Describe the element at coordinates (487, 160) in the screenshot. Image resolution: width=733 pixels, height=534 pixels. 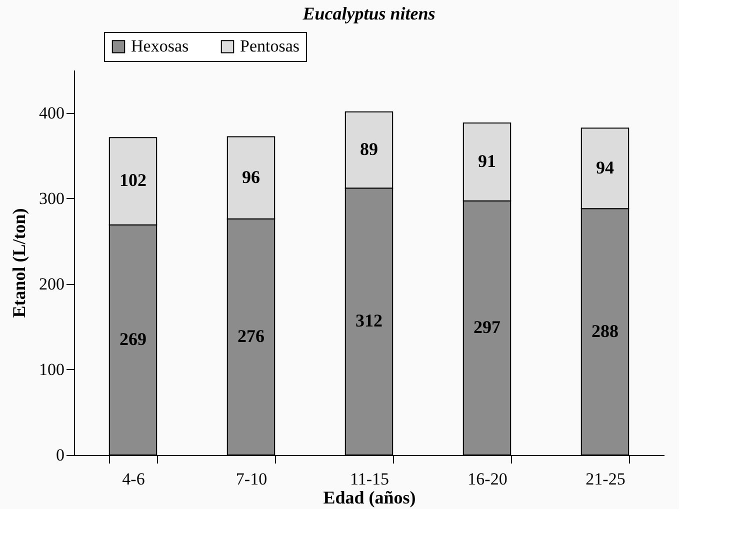
I see `data-label: 91` at that location.